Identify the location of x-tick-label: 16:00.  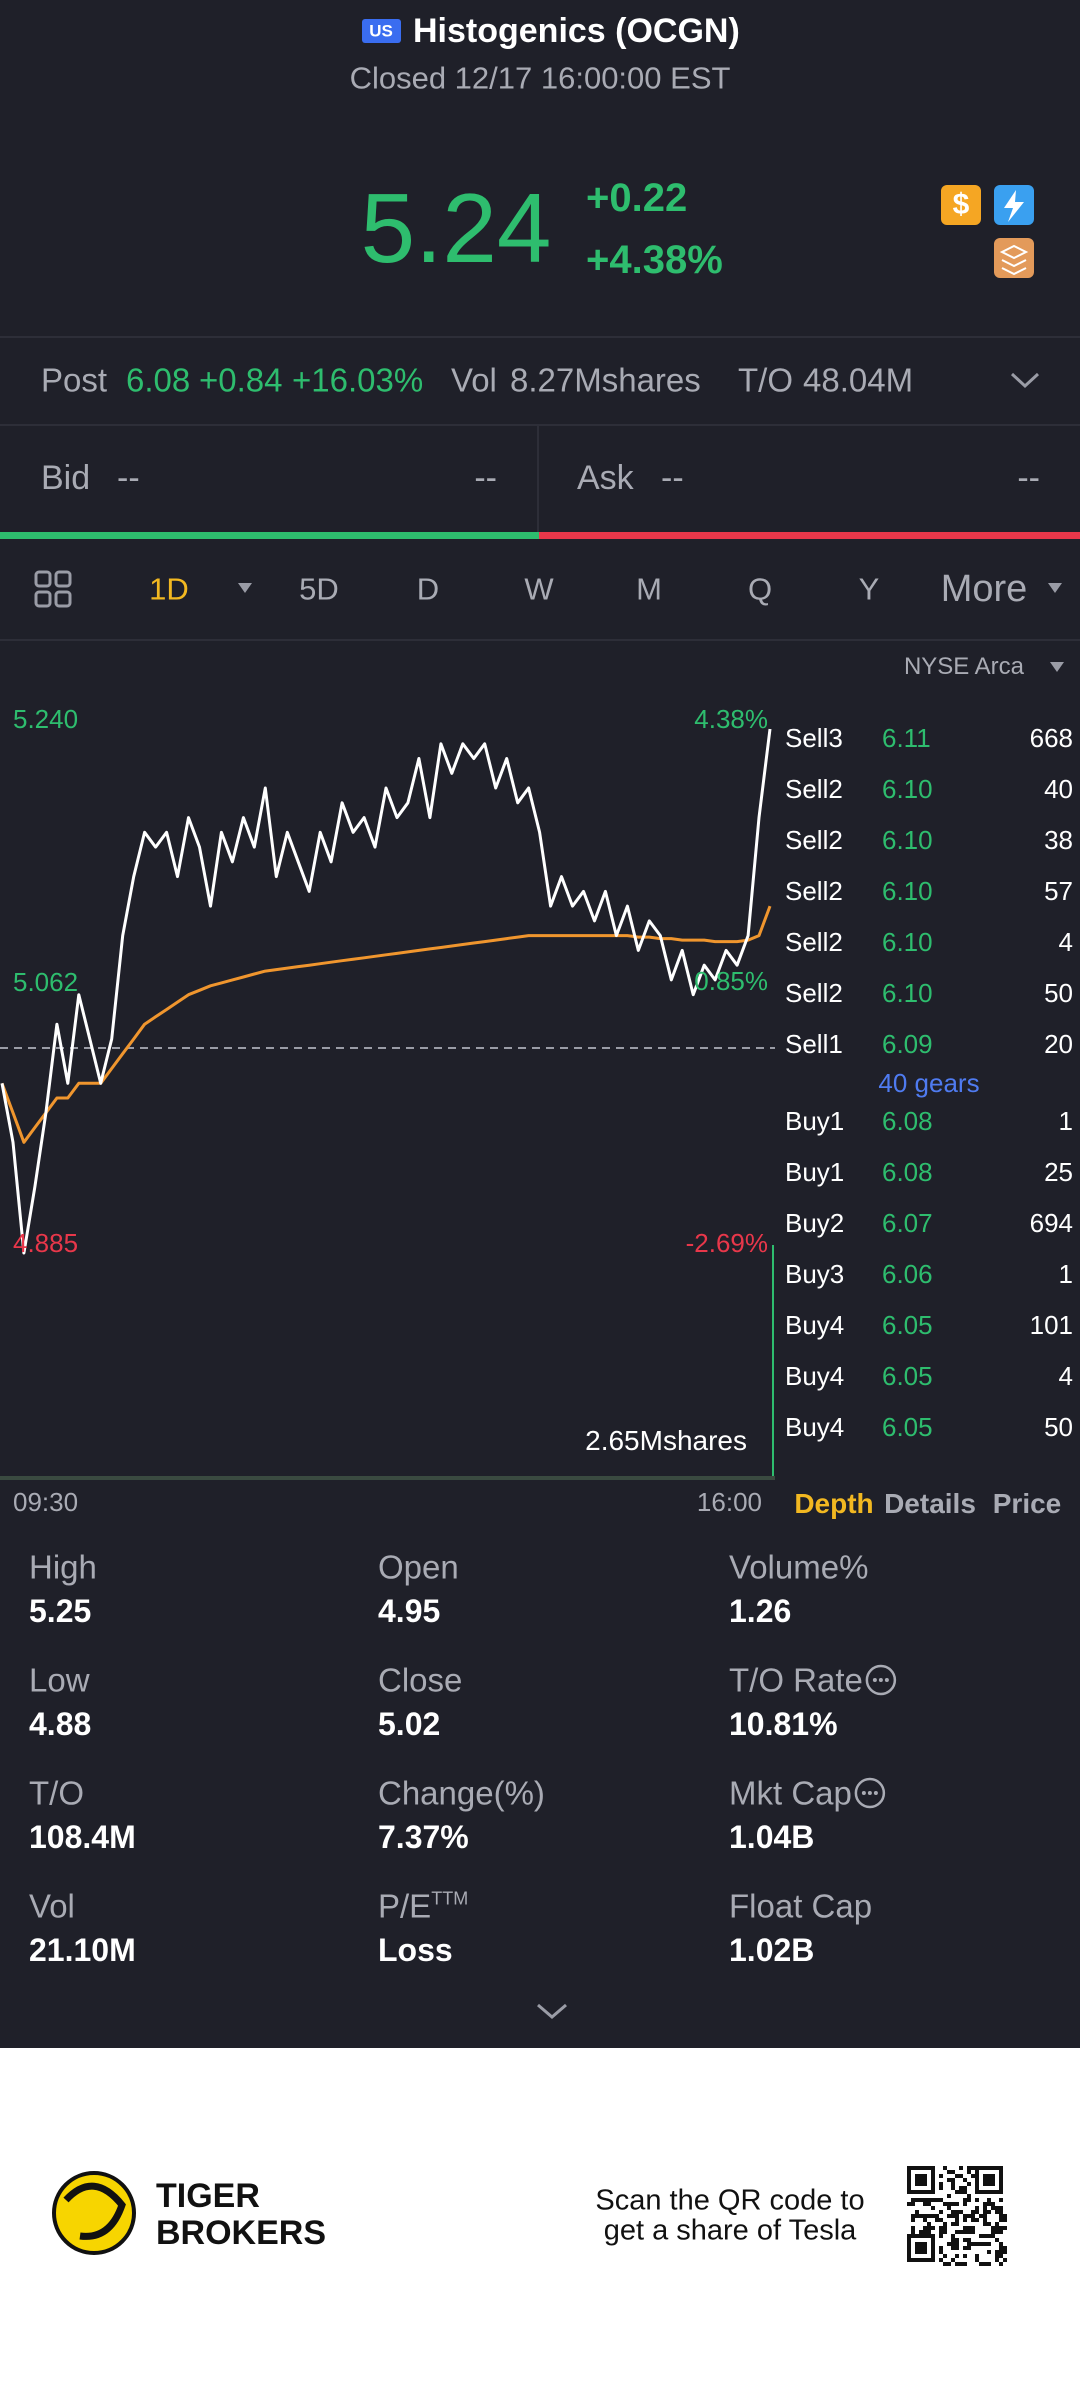
(729, 1502).